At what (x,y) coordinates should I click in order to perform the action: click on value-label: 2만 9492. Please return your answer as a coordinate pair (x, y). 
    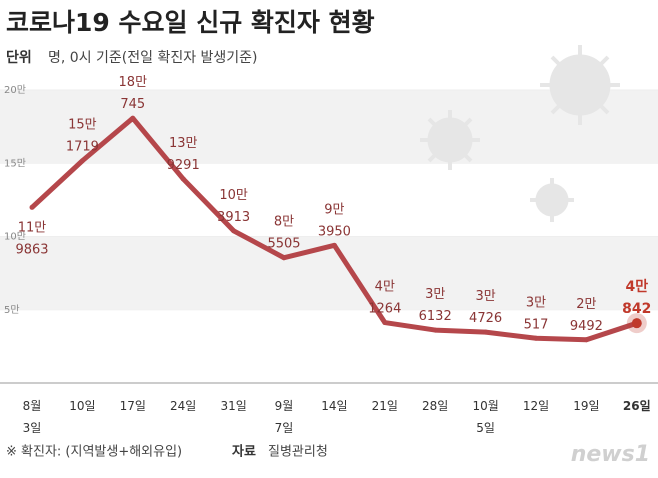
    Looking at the image, I should click on (586, 314).